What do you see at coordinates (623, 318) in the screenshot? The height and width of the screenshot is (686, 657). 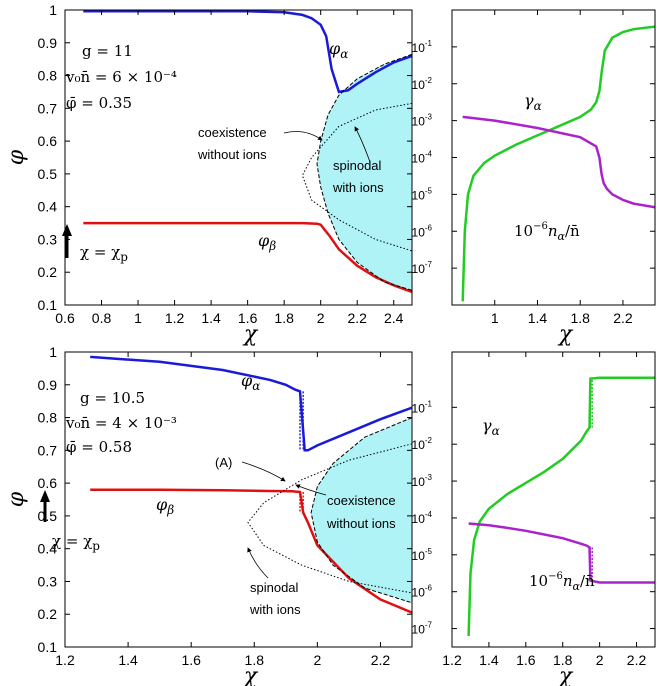 I see `x-tick-label: 2.2` at bounding box center [623, 318].